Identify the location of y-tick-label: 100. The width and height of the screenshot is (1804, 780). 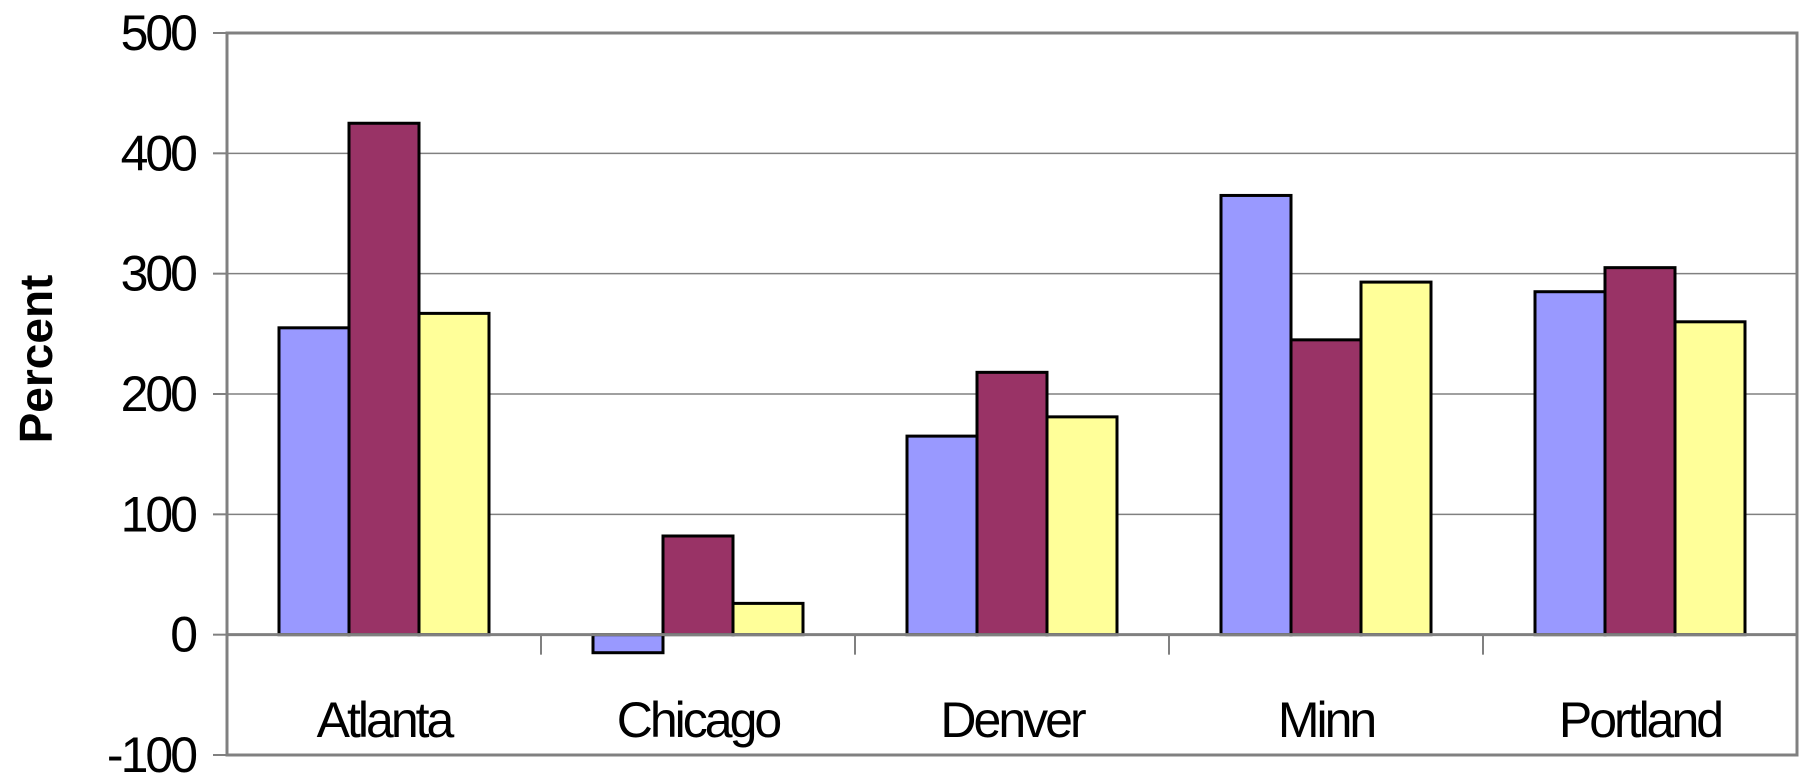
(159, 514).